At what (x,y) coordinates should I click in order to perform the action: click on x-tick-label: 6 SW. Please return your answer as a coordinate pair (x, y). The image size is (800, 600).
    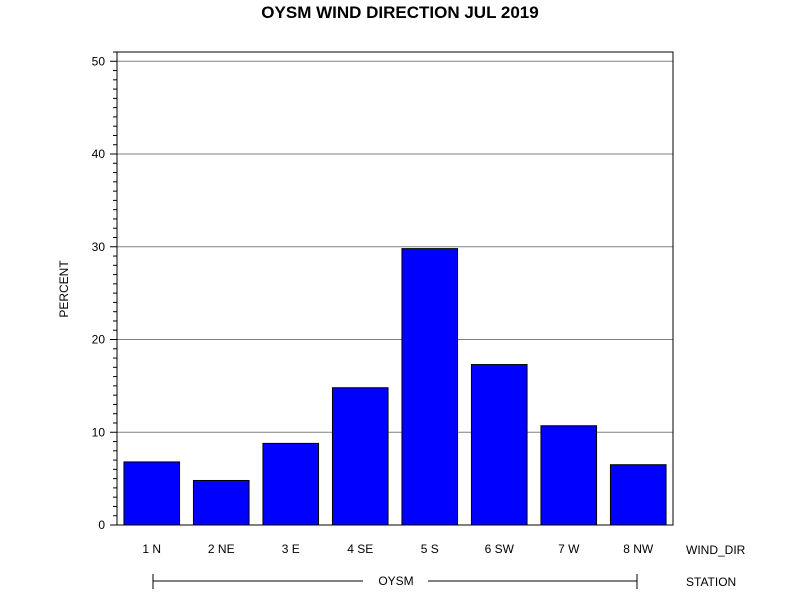
    Looking at the image, I should click on (500, 549).